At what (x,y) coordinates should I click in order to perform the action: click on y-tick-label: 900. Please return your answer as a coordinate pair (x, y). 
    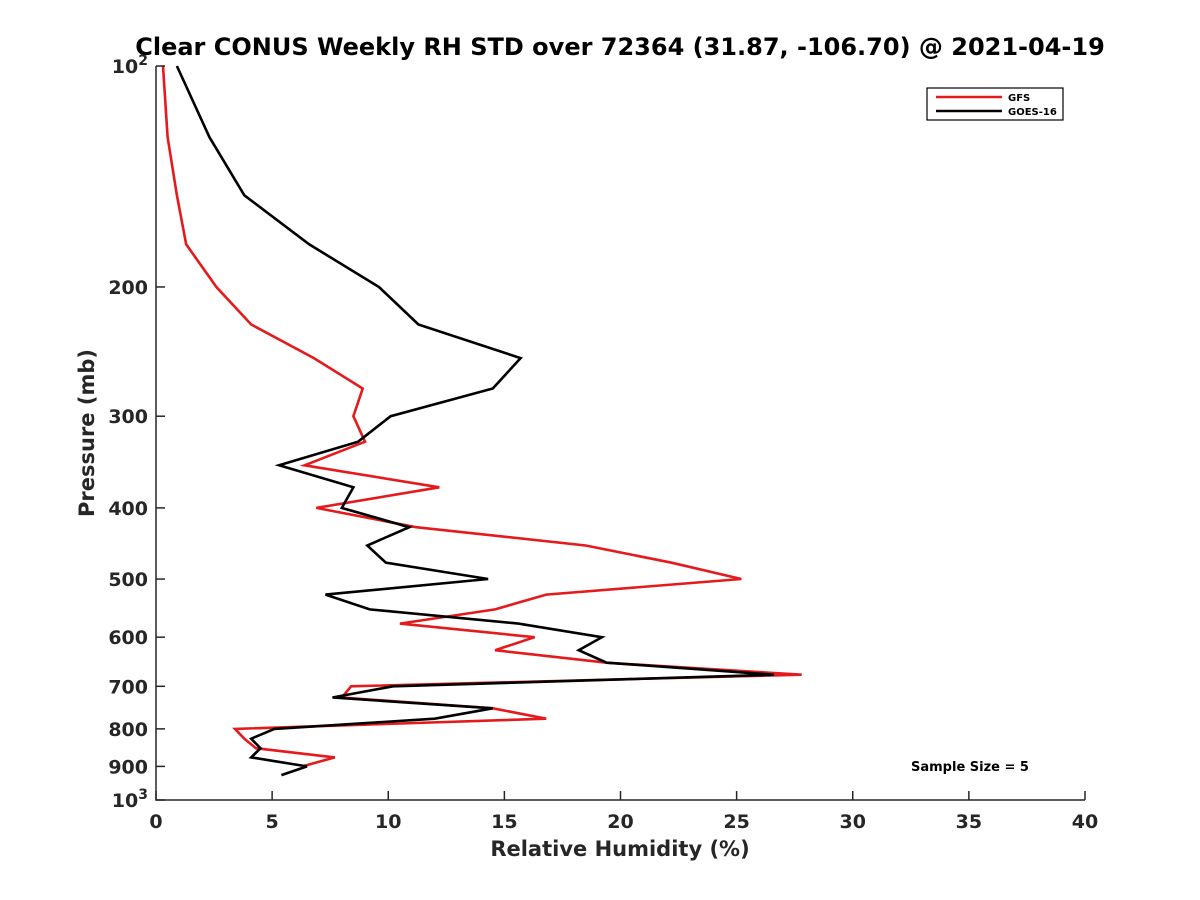
    Looking at the image, I should click on (128, 767).